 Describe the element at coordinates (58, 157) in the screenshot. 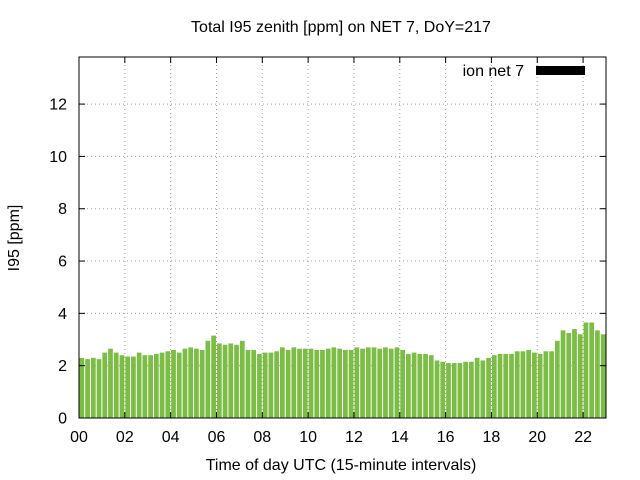

I see `y-tick-label: 10` at that location.